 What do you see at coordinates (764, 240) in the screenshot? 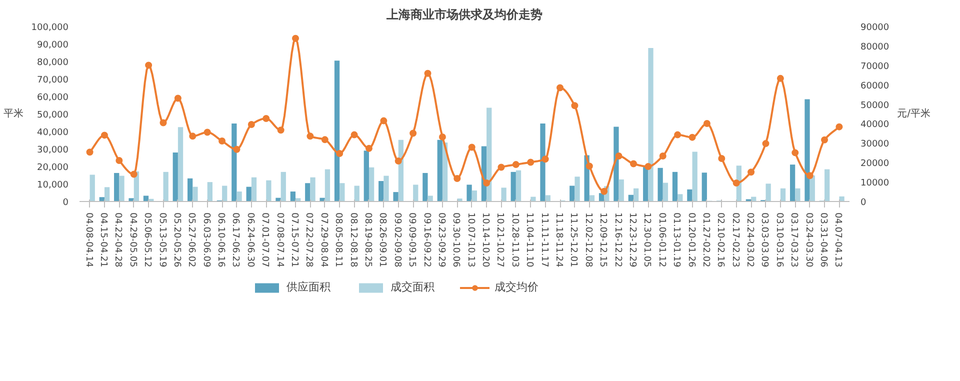
I see `x-tick-label: 03.03-03.09` at bounding box center [764, 240].